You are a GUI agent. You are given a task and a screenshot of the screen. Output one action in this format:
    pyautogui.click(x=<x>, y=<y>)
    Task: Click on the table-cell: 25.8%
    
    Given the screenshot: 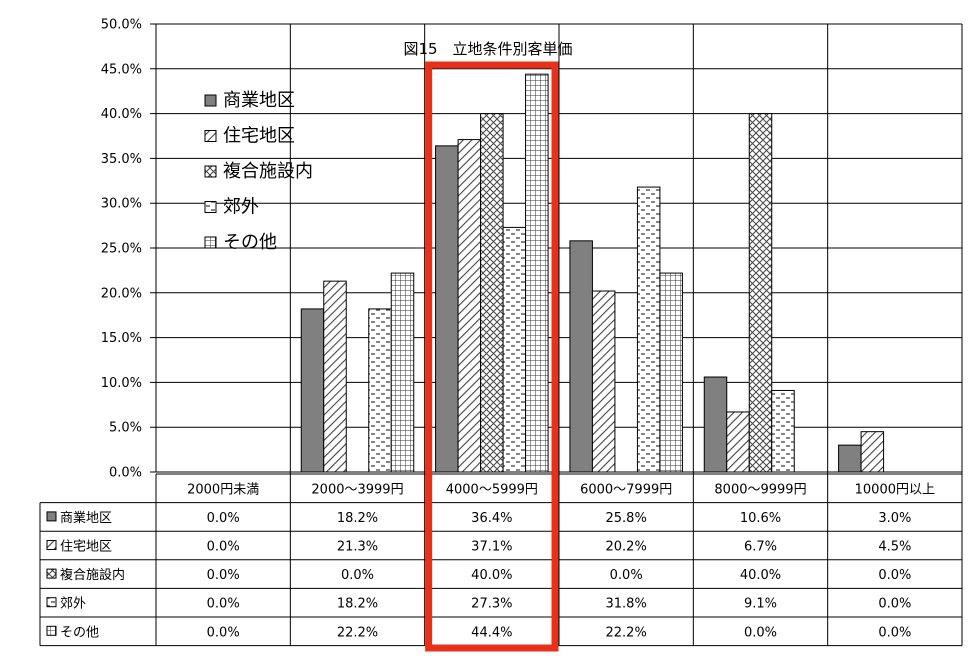 What is the action you would take?
    pyautogui.click(x=626, y=518)
    